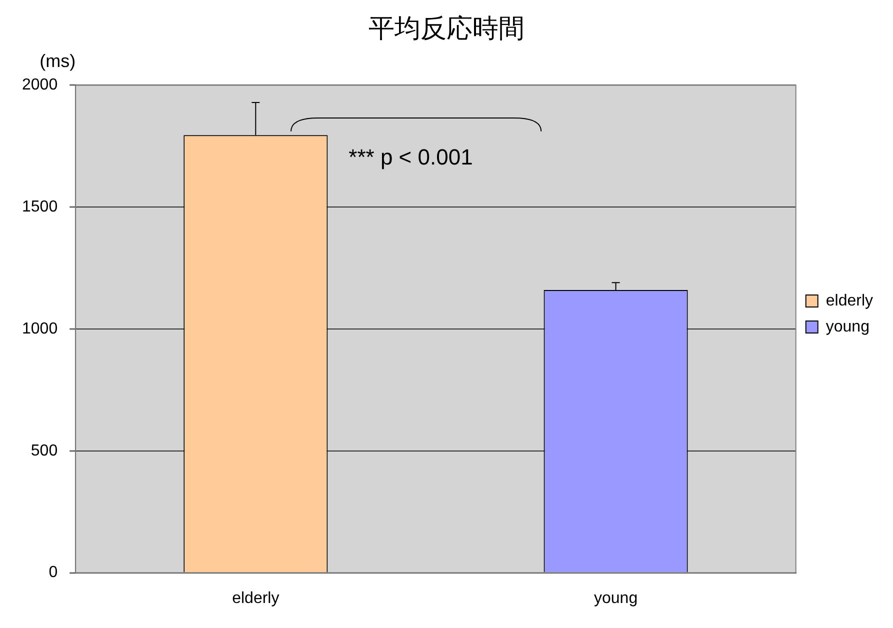 Image resolution: width=893 pixels, height=628 pixels. I want to click on legend-label: elderly, so click(850, 301).